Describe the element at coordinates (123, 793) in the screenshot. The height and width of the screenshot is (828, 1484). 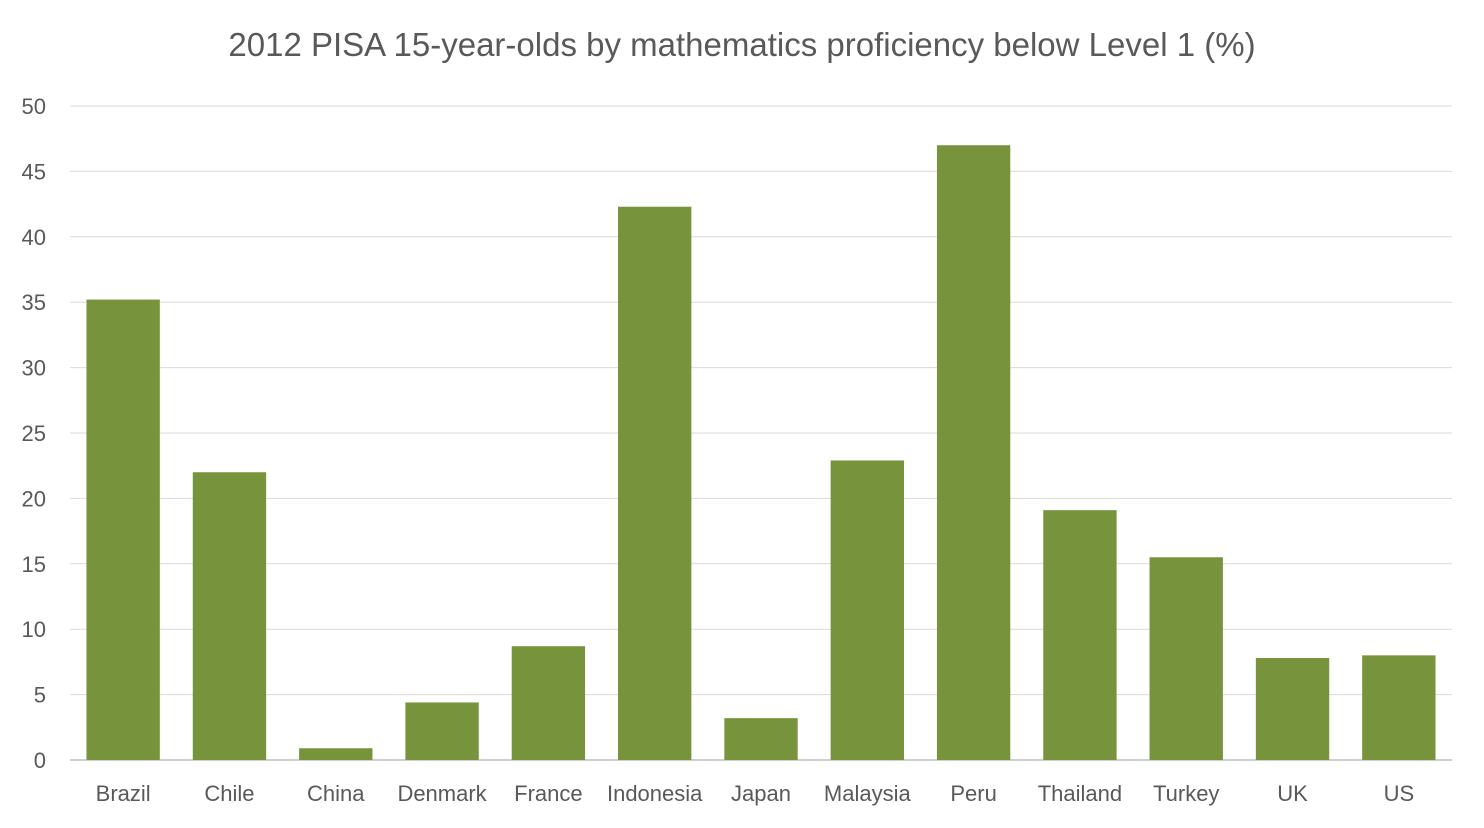
I see `x-category-label: Brazil` at that location.